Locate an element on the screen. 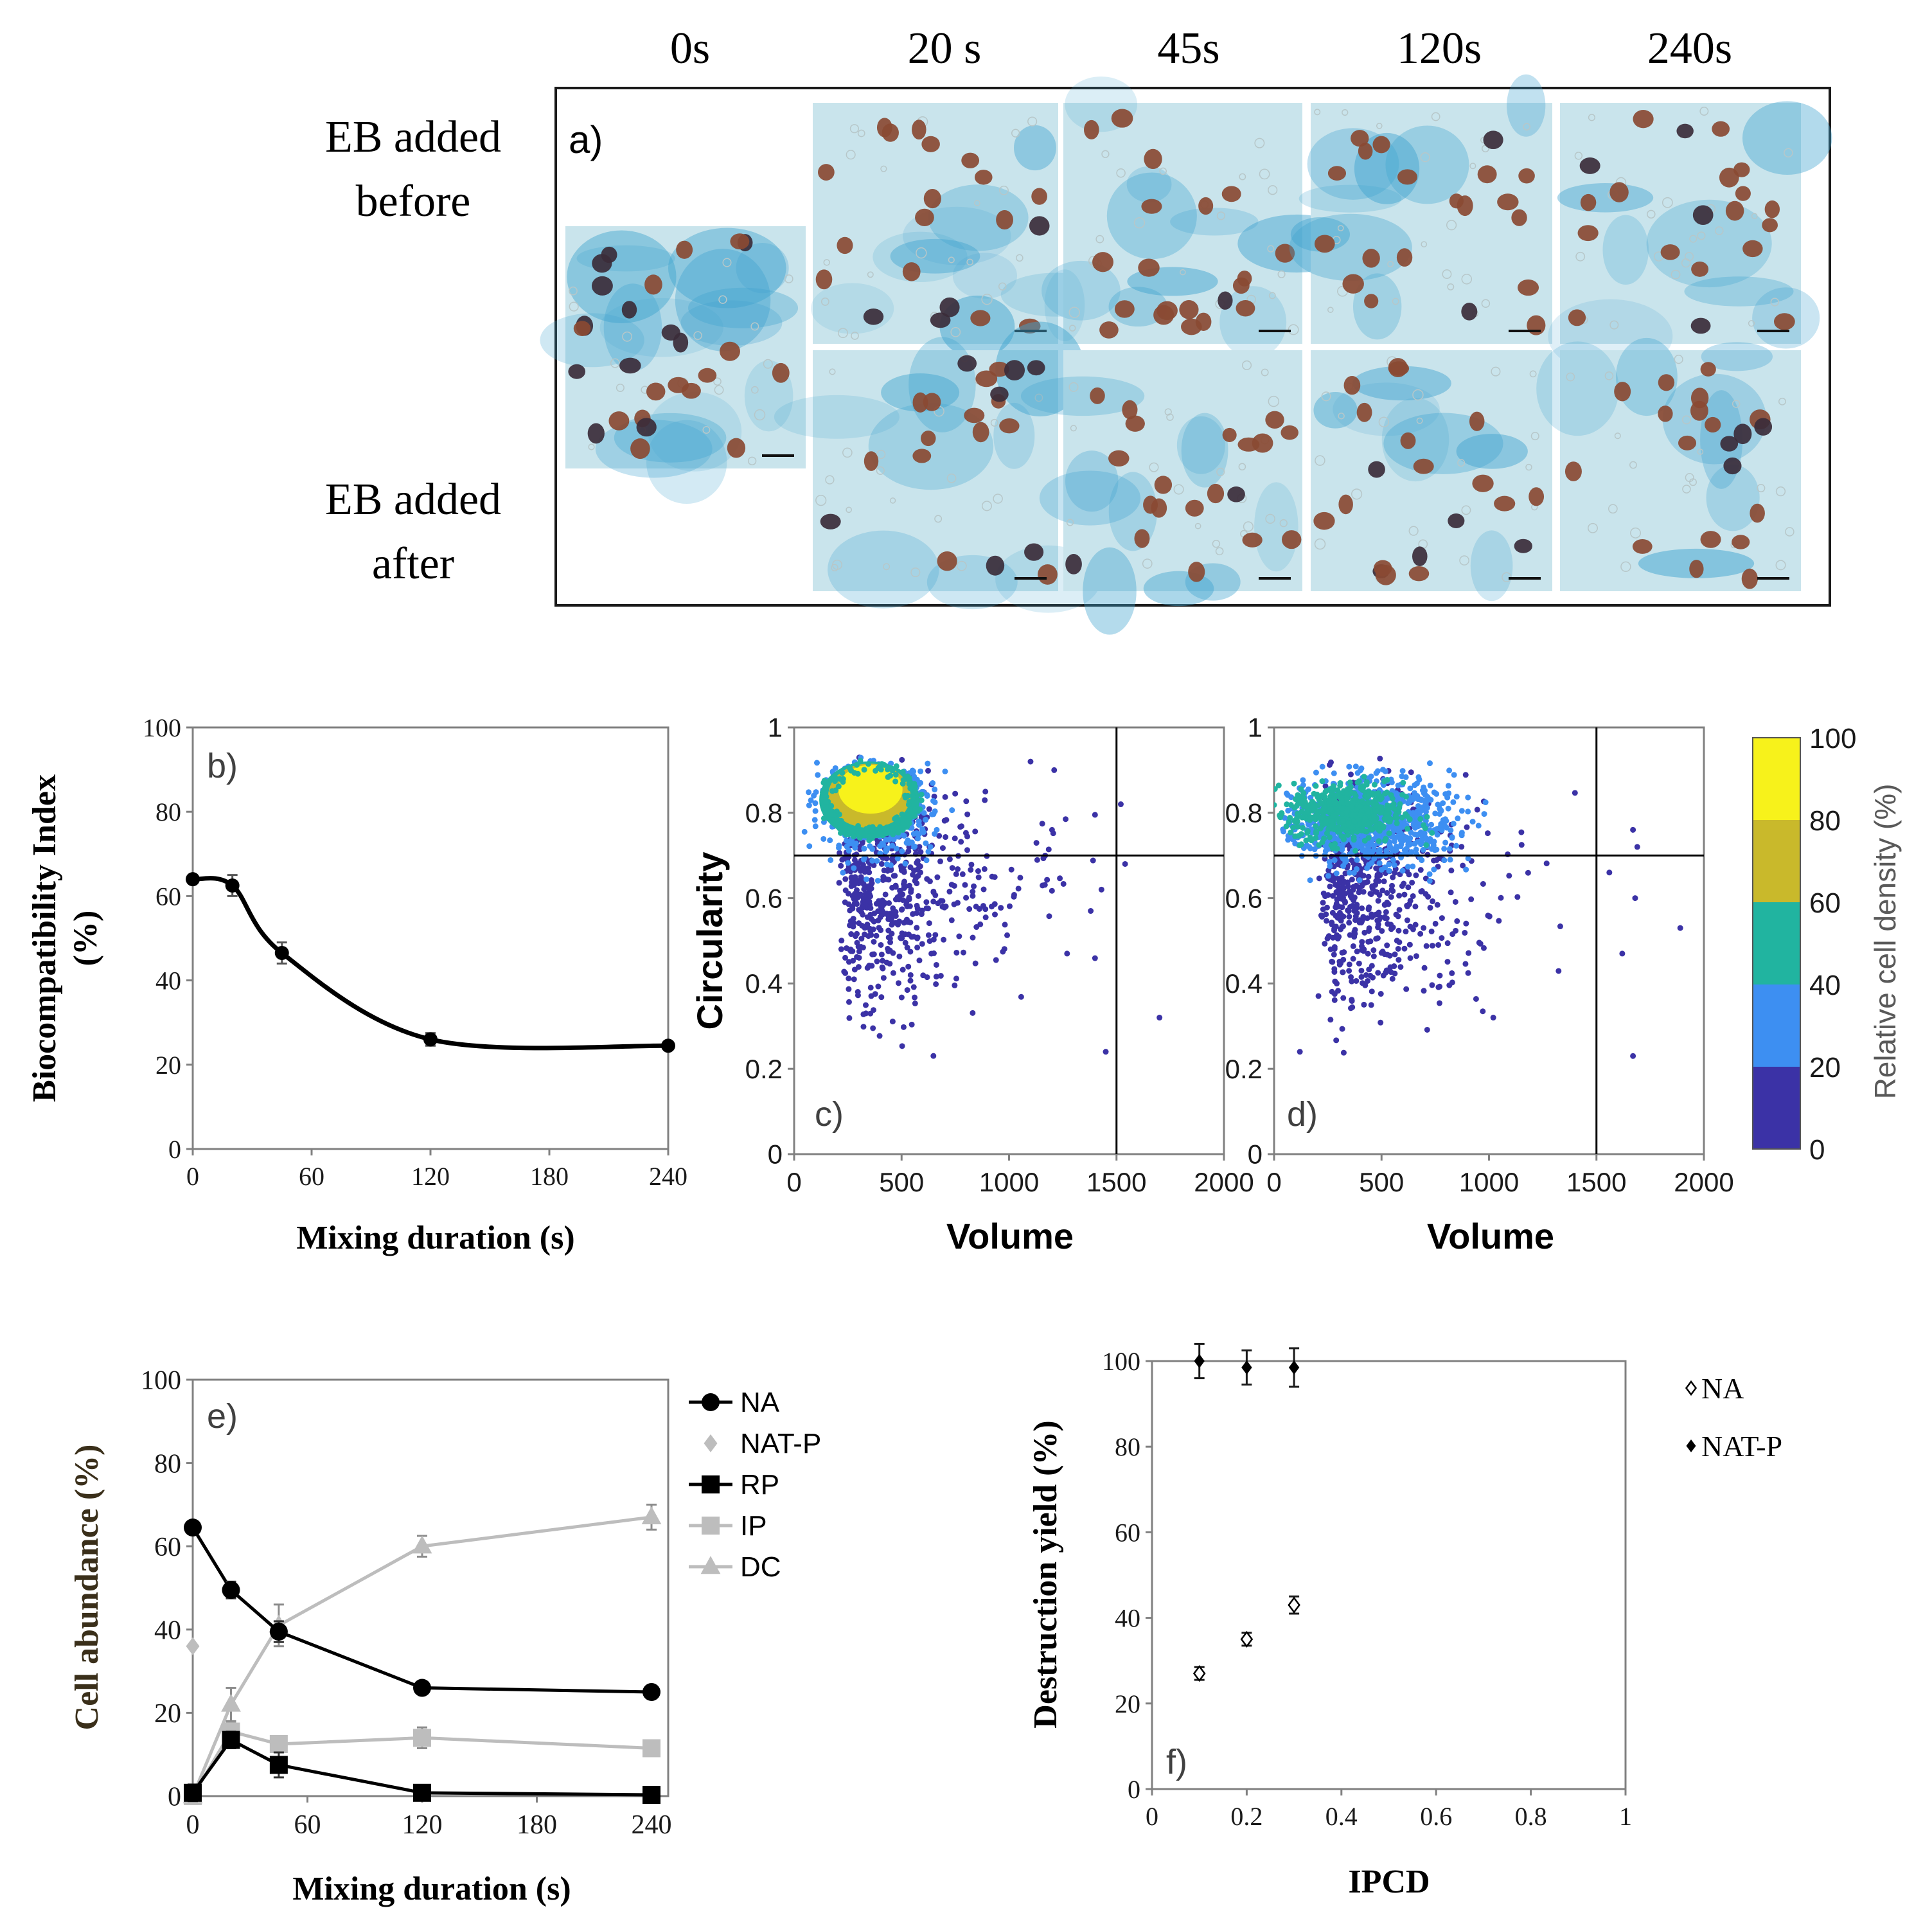 The height and width of the screenshot is (1924, 1932). x-tick-label: 2000 is located at coordinates (1704, 1182).